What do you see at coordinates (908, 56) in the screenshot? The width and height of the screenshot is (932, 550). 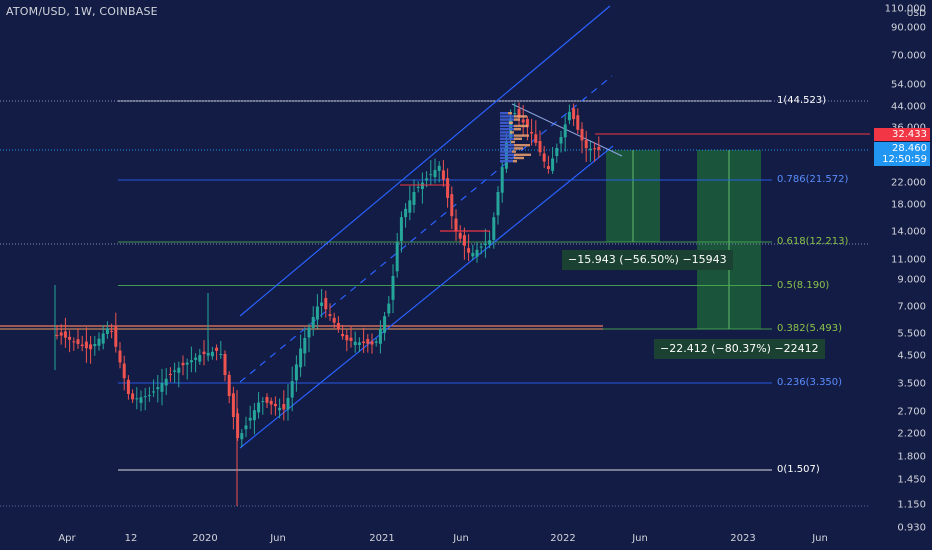 I see `y-tick-label: 70.000` at bounding box center [908, 56].